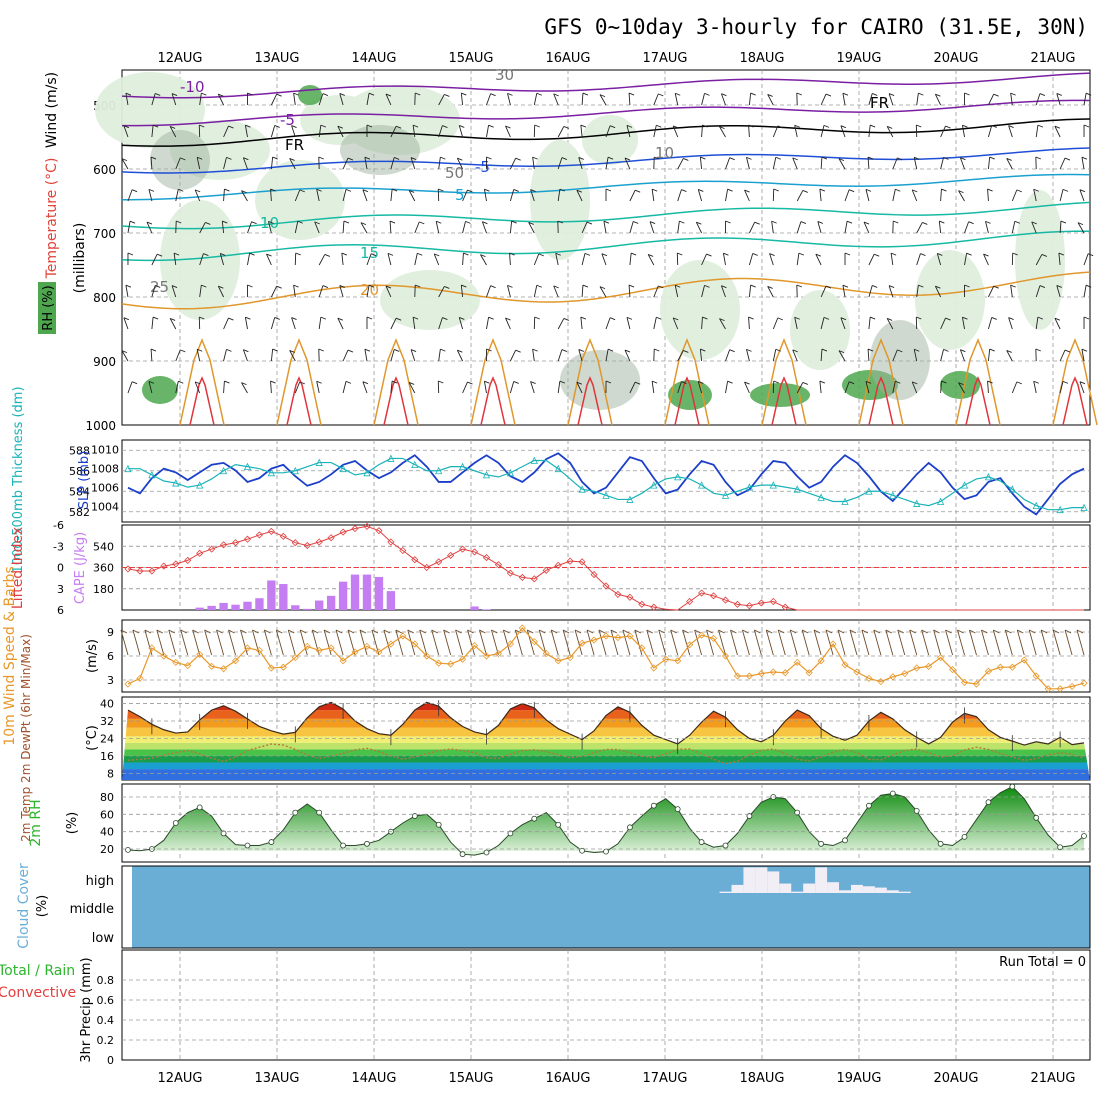  What do you see at coordinates (100, 881) in the screenshot?
I see `cloud-level-label: high` at bounding box center [100, 881].